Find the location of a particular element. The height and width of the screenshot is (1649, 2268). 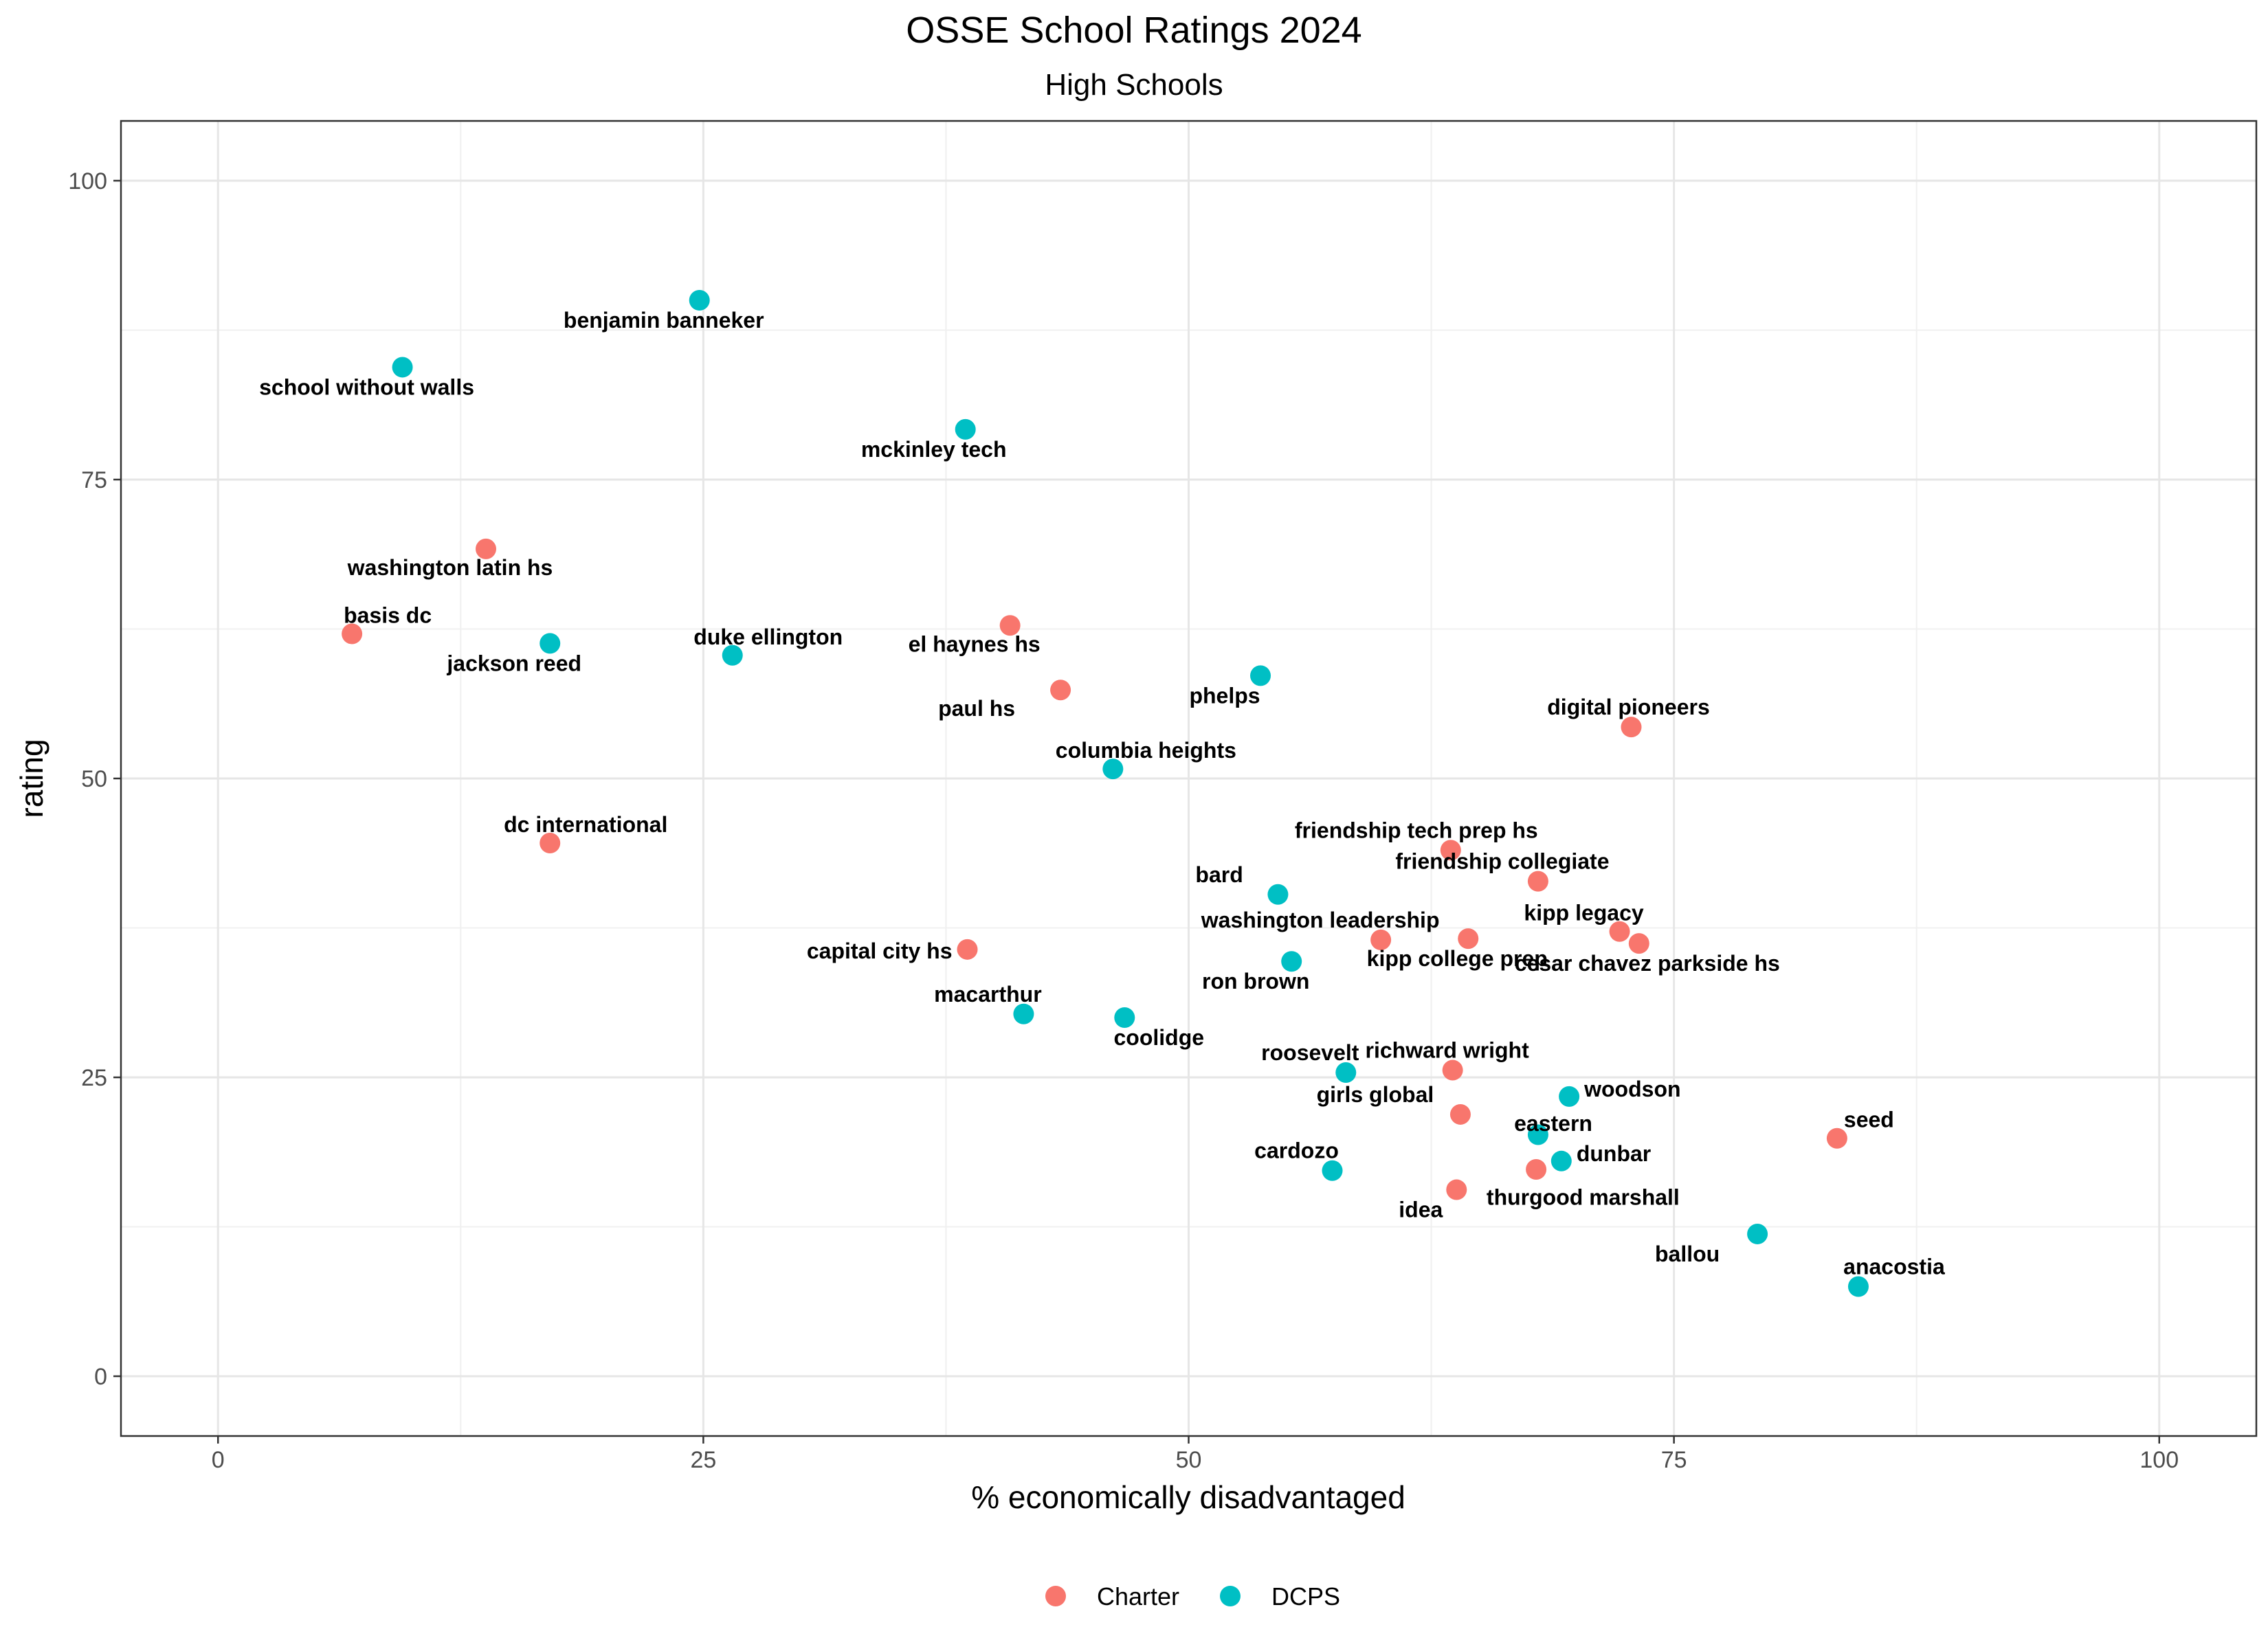

legend-key-dcps is located at coordinates (1230, 1596).